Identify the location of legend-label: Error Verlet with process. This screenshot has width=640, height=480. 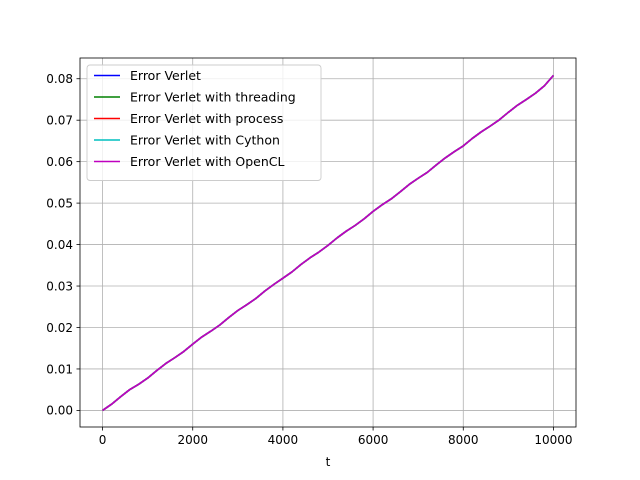
(206, 118).